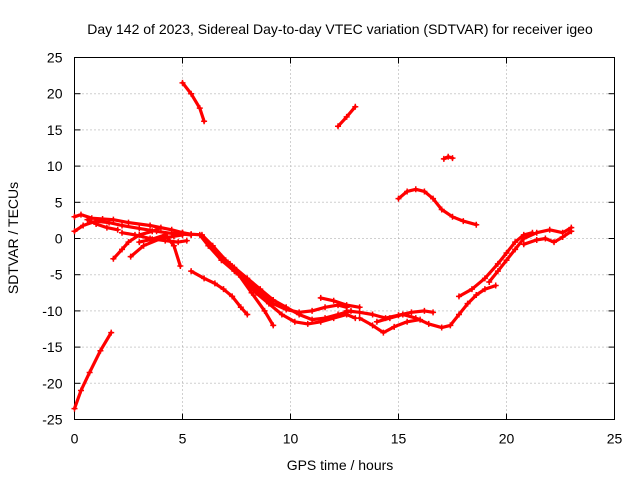  What do you see at coordinates (75, 439) in the screenshot?
I see `x-tick-label: 0` at bounding box center [75, 439].